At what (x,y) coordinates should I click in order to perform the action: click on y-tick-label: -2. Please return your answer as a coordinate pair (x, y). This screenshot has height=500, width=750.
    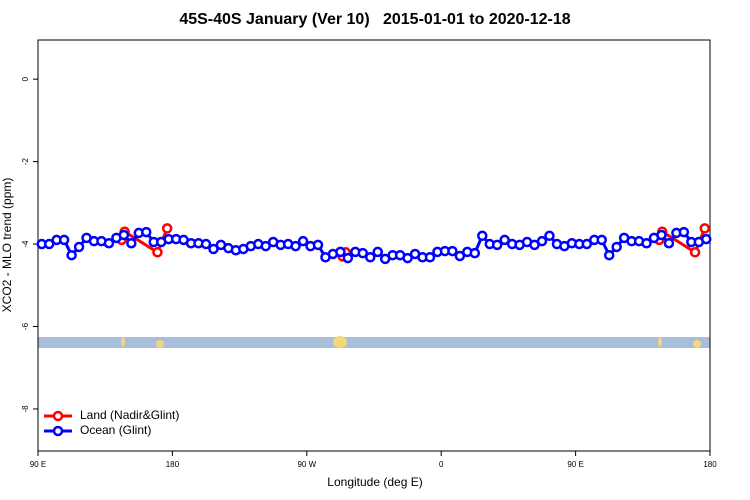
    Looking at the image, I should click on (25, 162).